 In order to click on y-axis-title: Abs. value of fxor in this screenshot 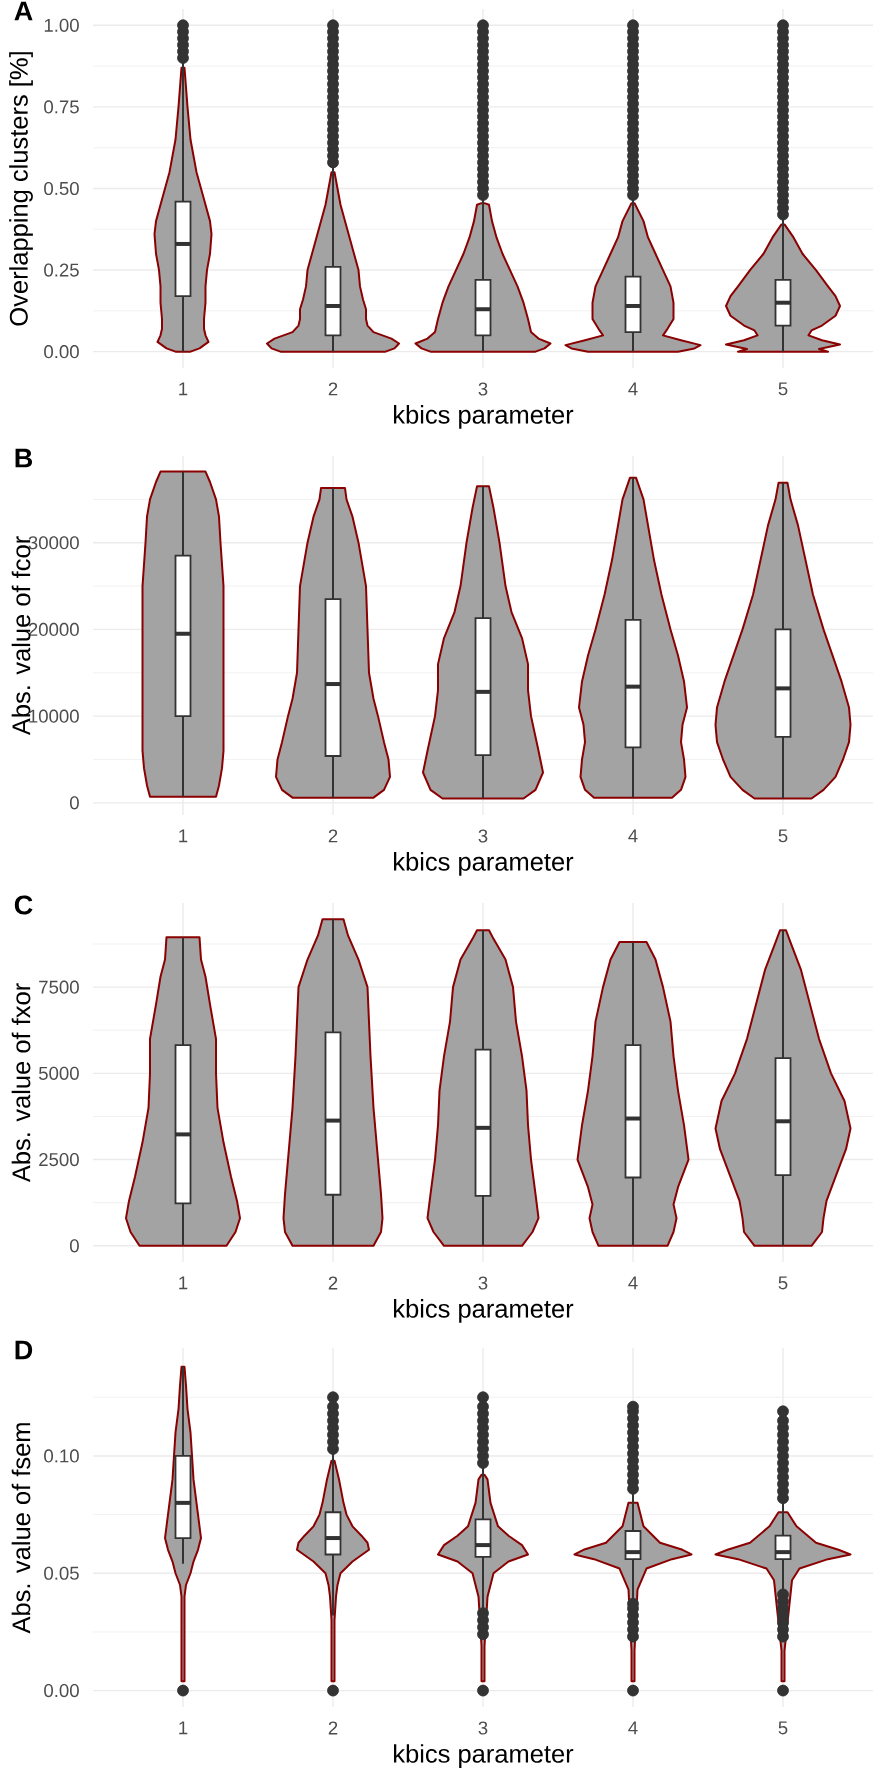, I will do `click(21, 1083)`.